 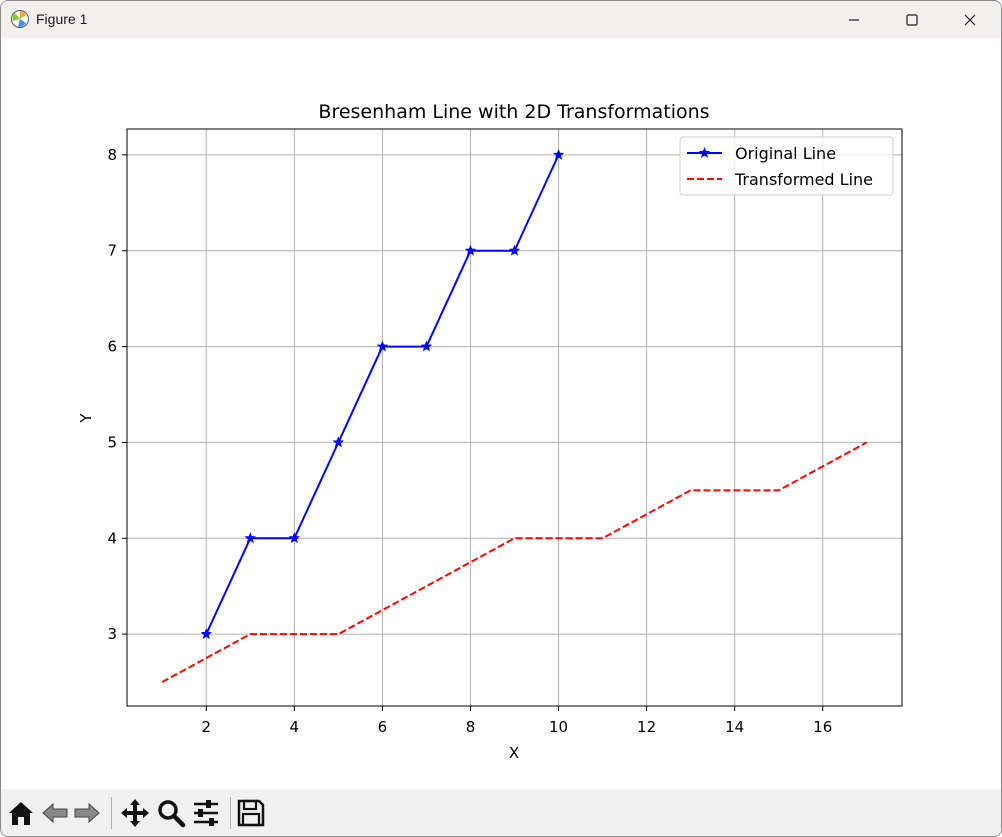 I want to click on pan-icon, so click(x=135, y=813).